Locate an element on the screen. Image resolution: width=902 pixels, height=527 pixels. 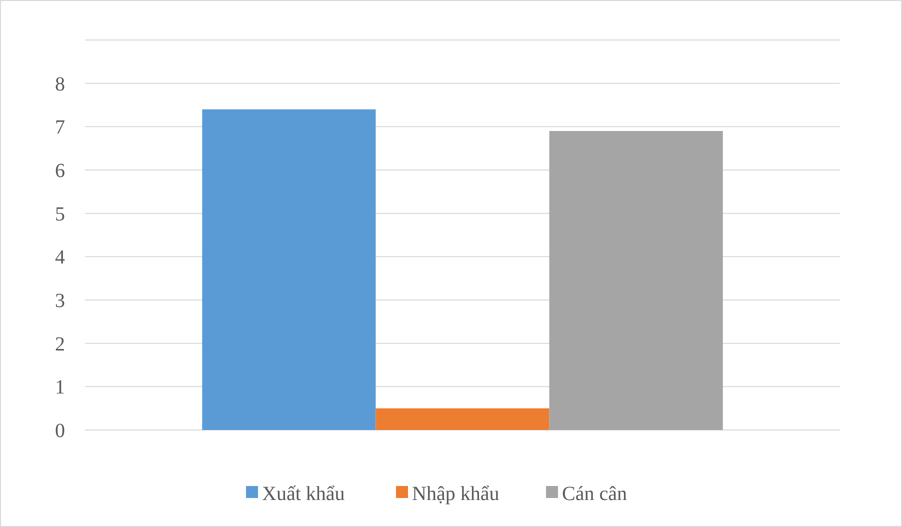
legend-label: Xuất khẩu is located at coordinates (303, 494).